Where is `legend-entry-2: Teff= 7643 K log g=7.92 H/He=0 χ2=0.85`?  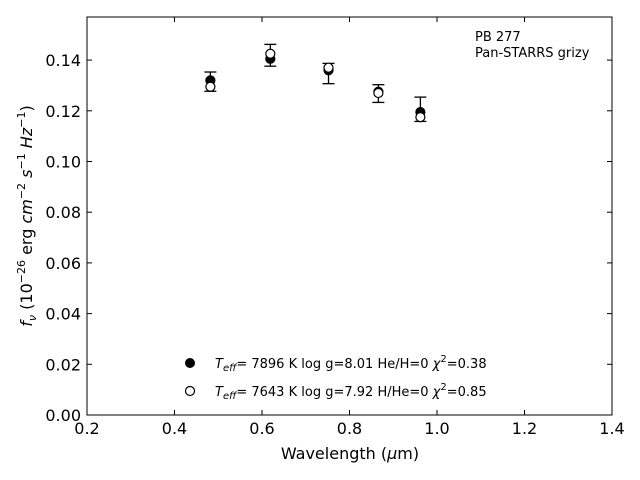
legend-entry-2: Teff= 7643 K log g=7.92 H/He=0 χ2=0.85 is located at coordinates (351, 392).